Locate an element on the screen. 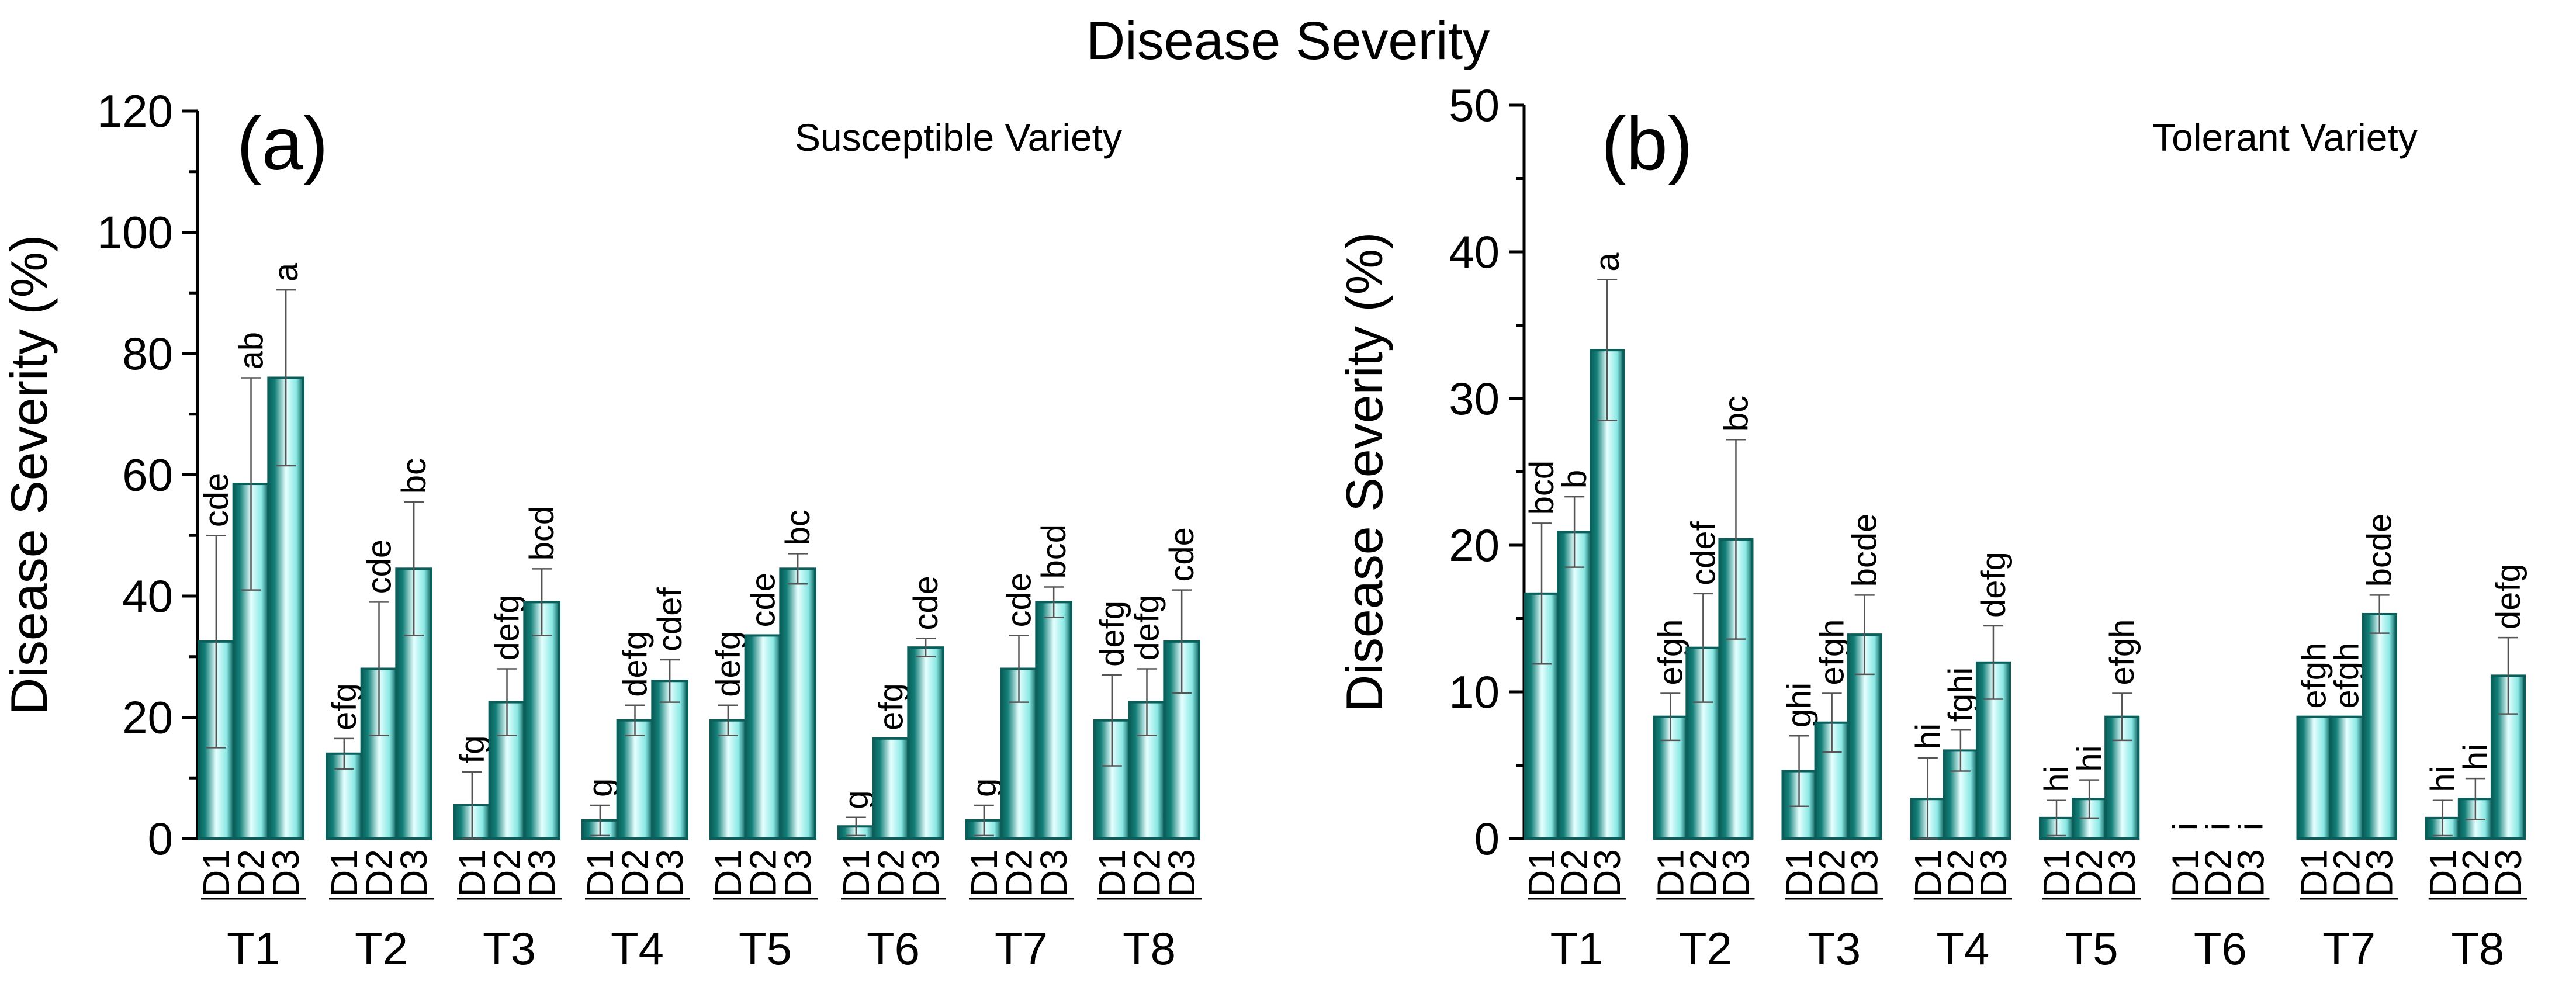 The image size is (2576, 987). significance-letter: b is located at coordinates (1575, 479).